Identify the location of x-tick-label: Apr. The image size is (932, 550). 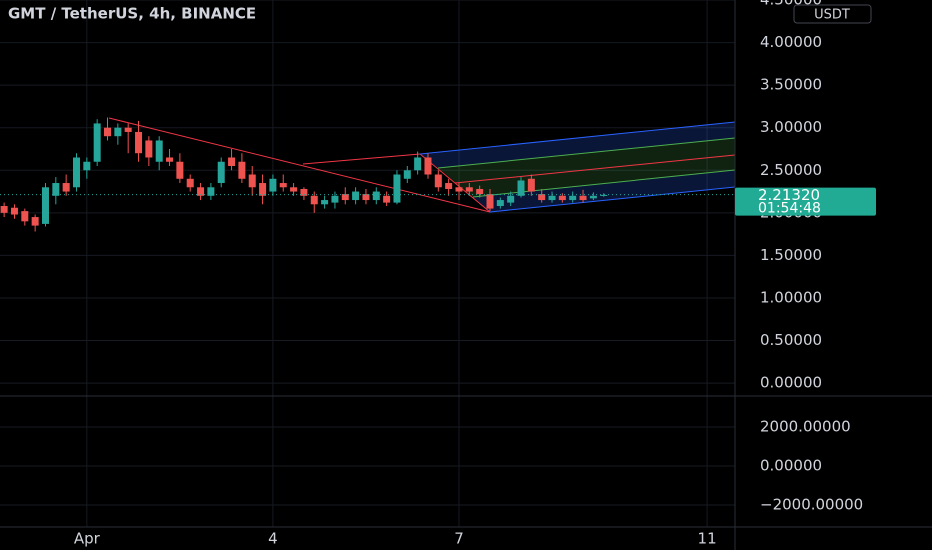
(87, 539).